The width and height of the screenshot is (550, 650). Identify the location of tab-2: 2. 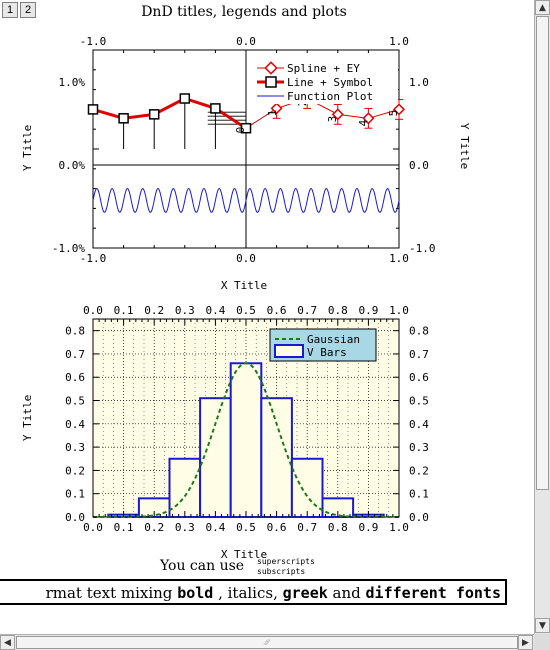
(28, 10).